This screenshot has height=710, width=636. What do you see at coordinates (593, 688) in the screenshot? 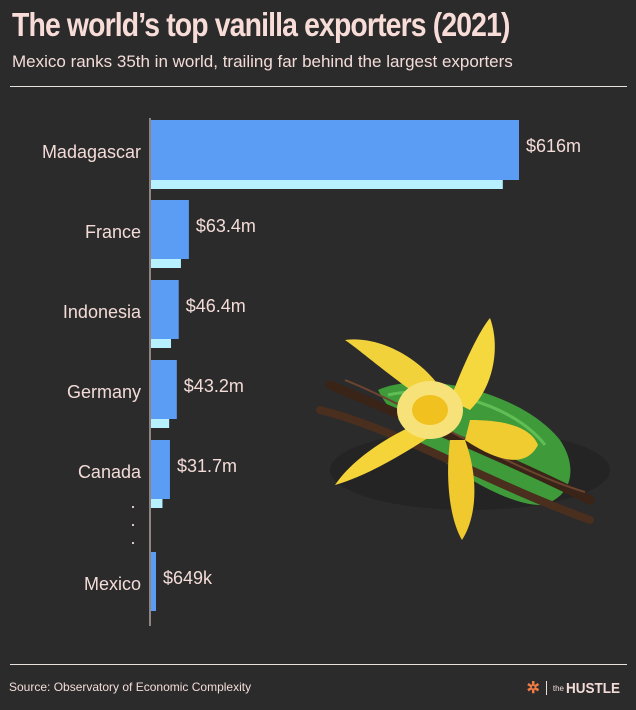
I see `brand-name-text: HUSTLE` at bounding box center [593, 688].